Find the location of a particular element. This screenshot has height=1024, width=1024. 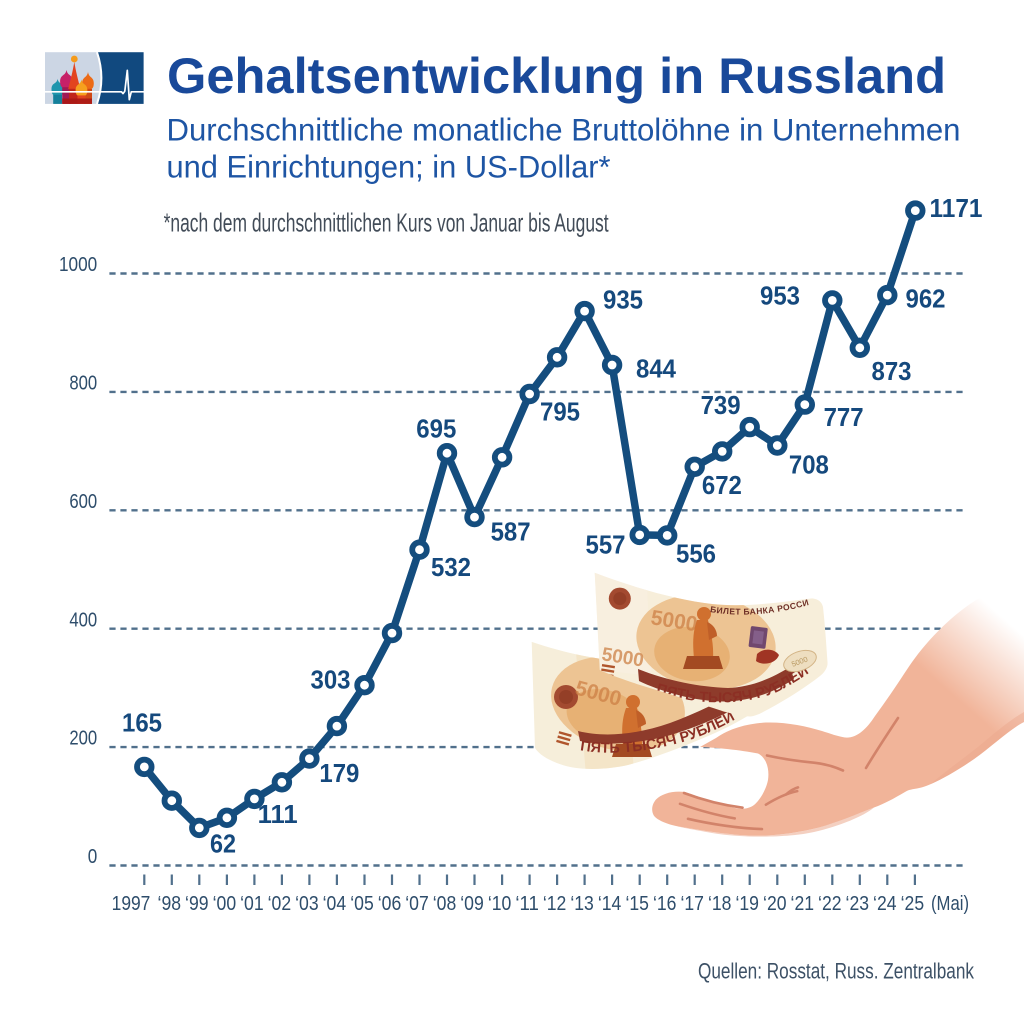

svg-text: 1000 is located at coordinates (78, 265).